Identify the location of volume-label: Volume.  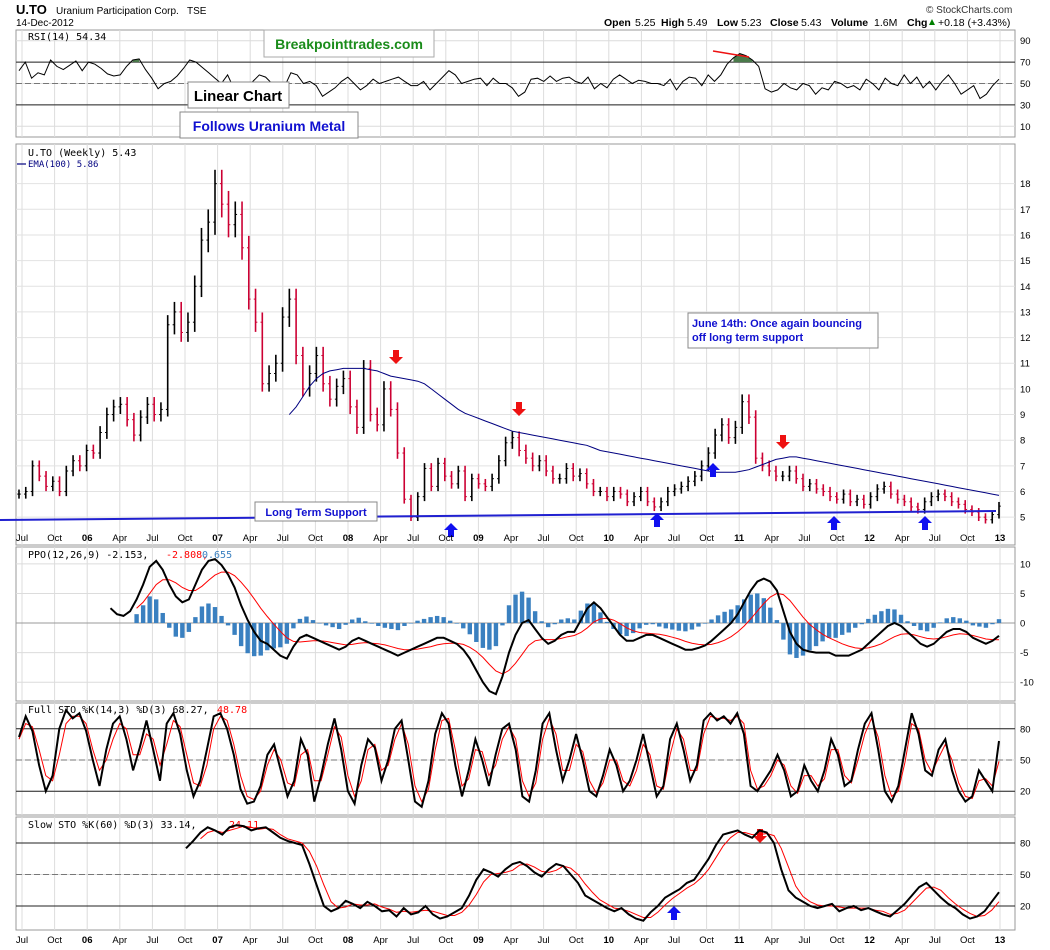
(849, 23).